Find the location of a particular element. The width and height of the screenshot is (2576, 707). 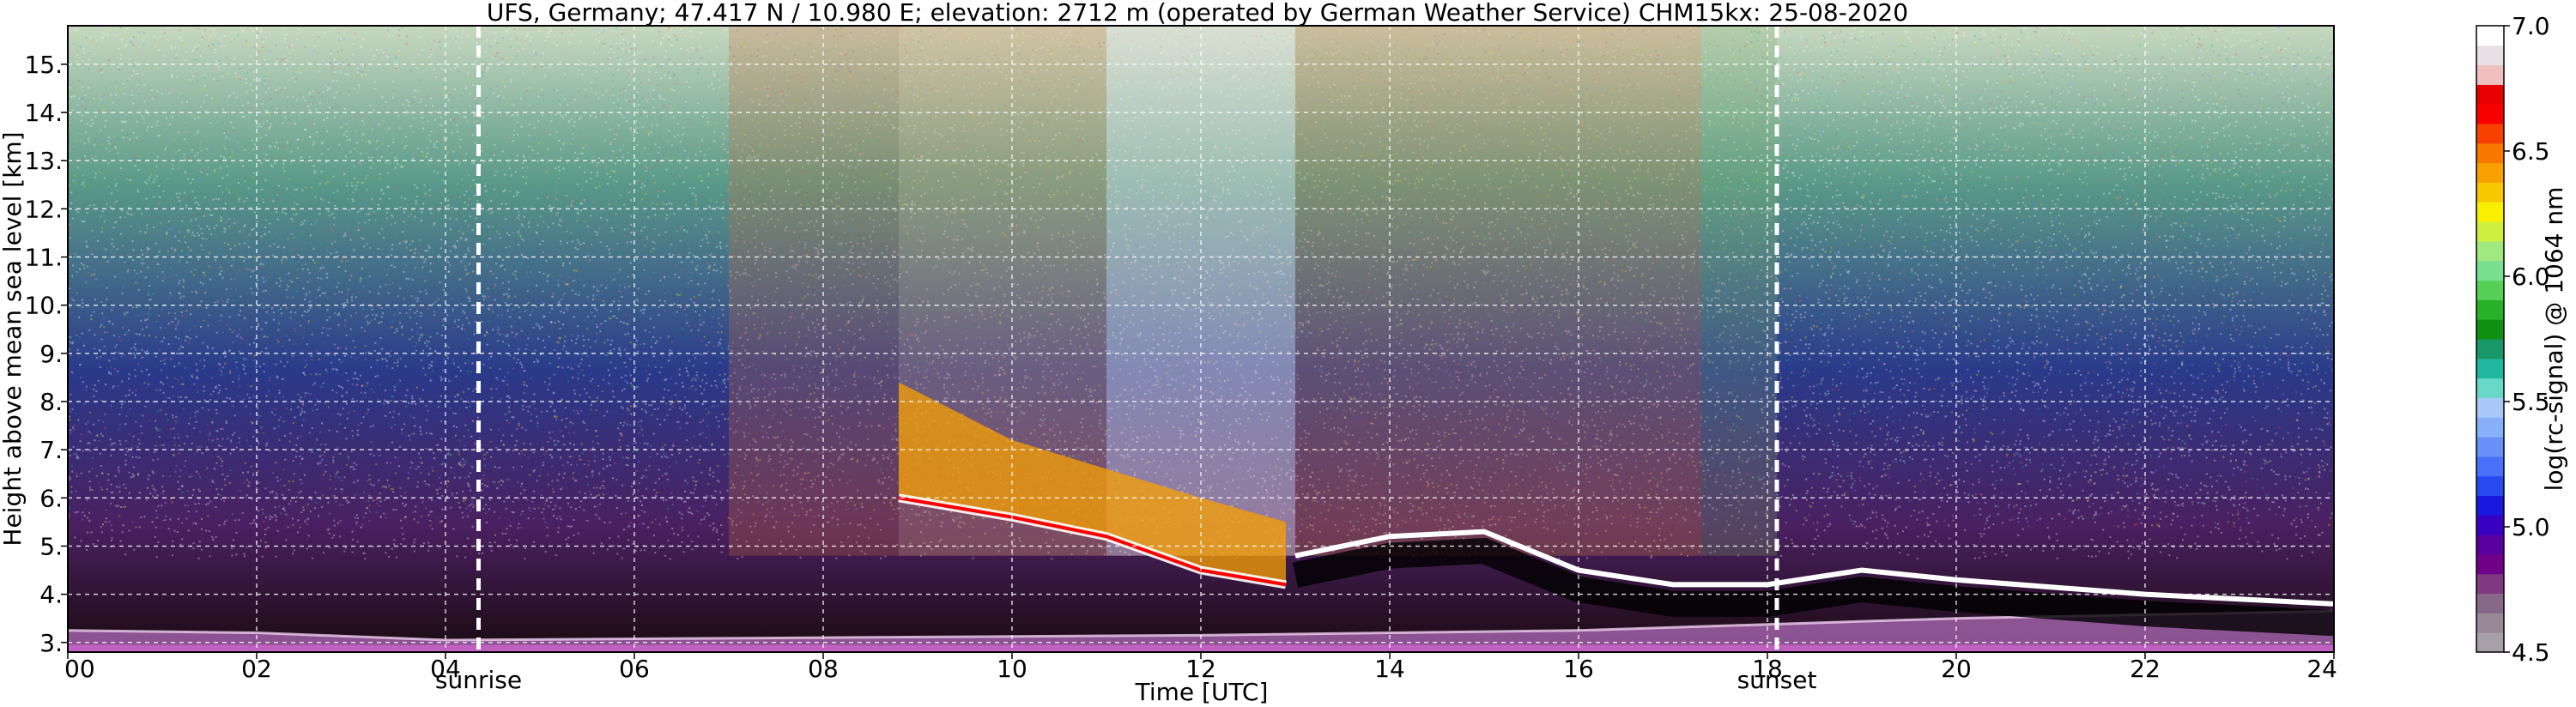

x-tick-label-0: 00 is located at coordinates (79, 669).